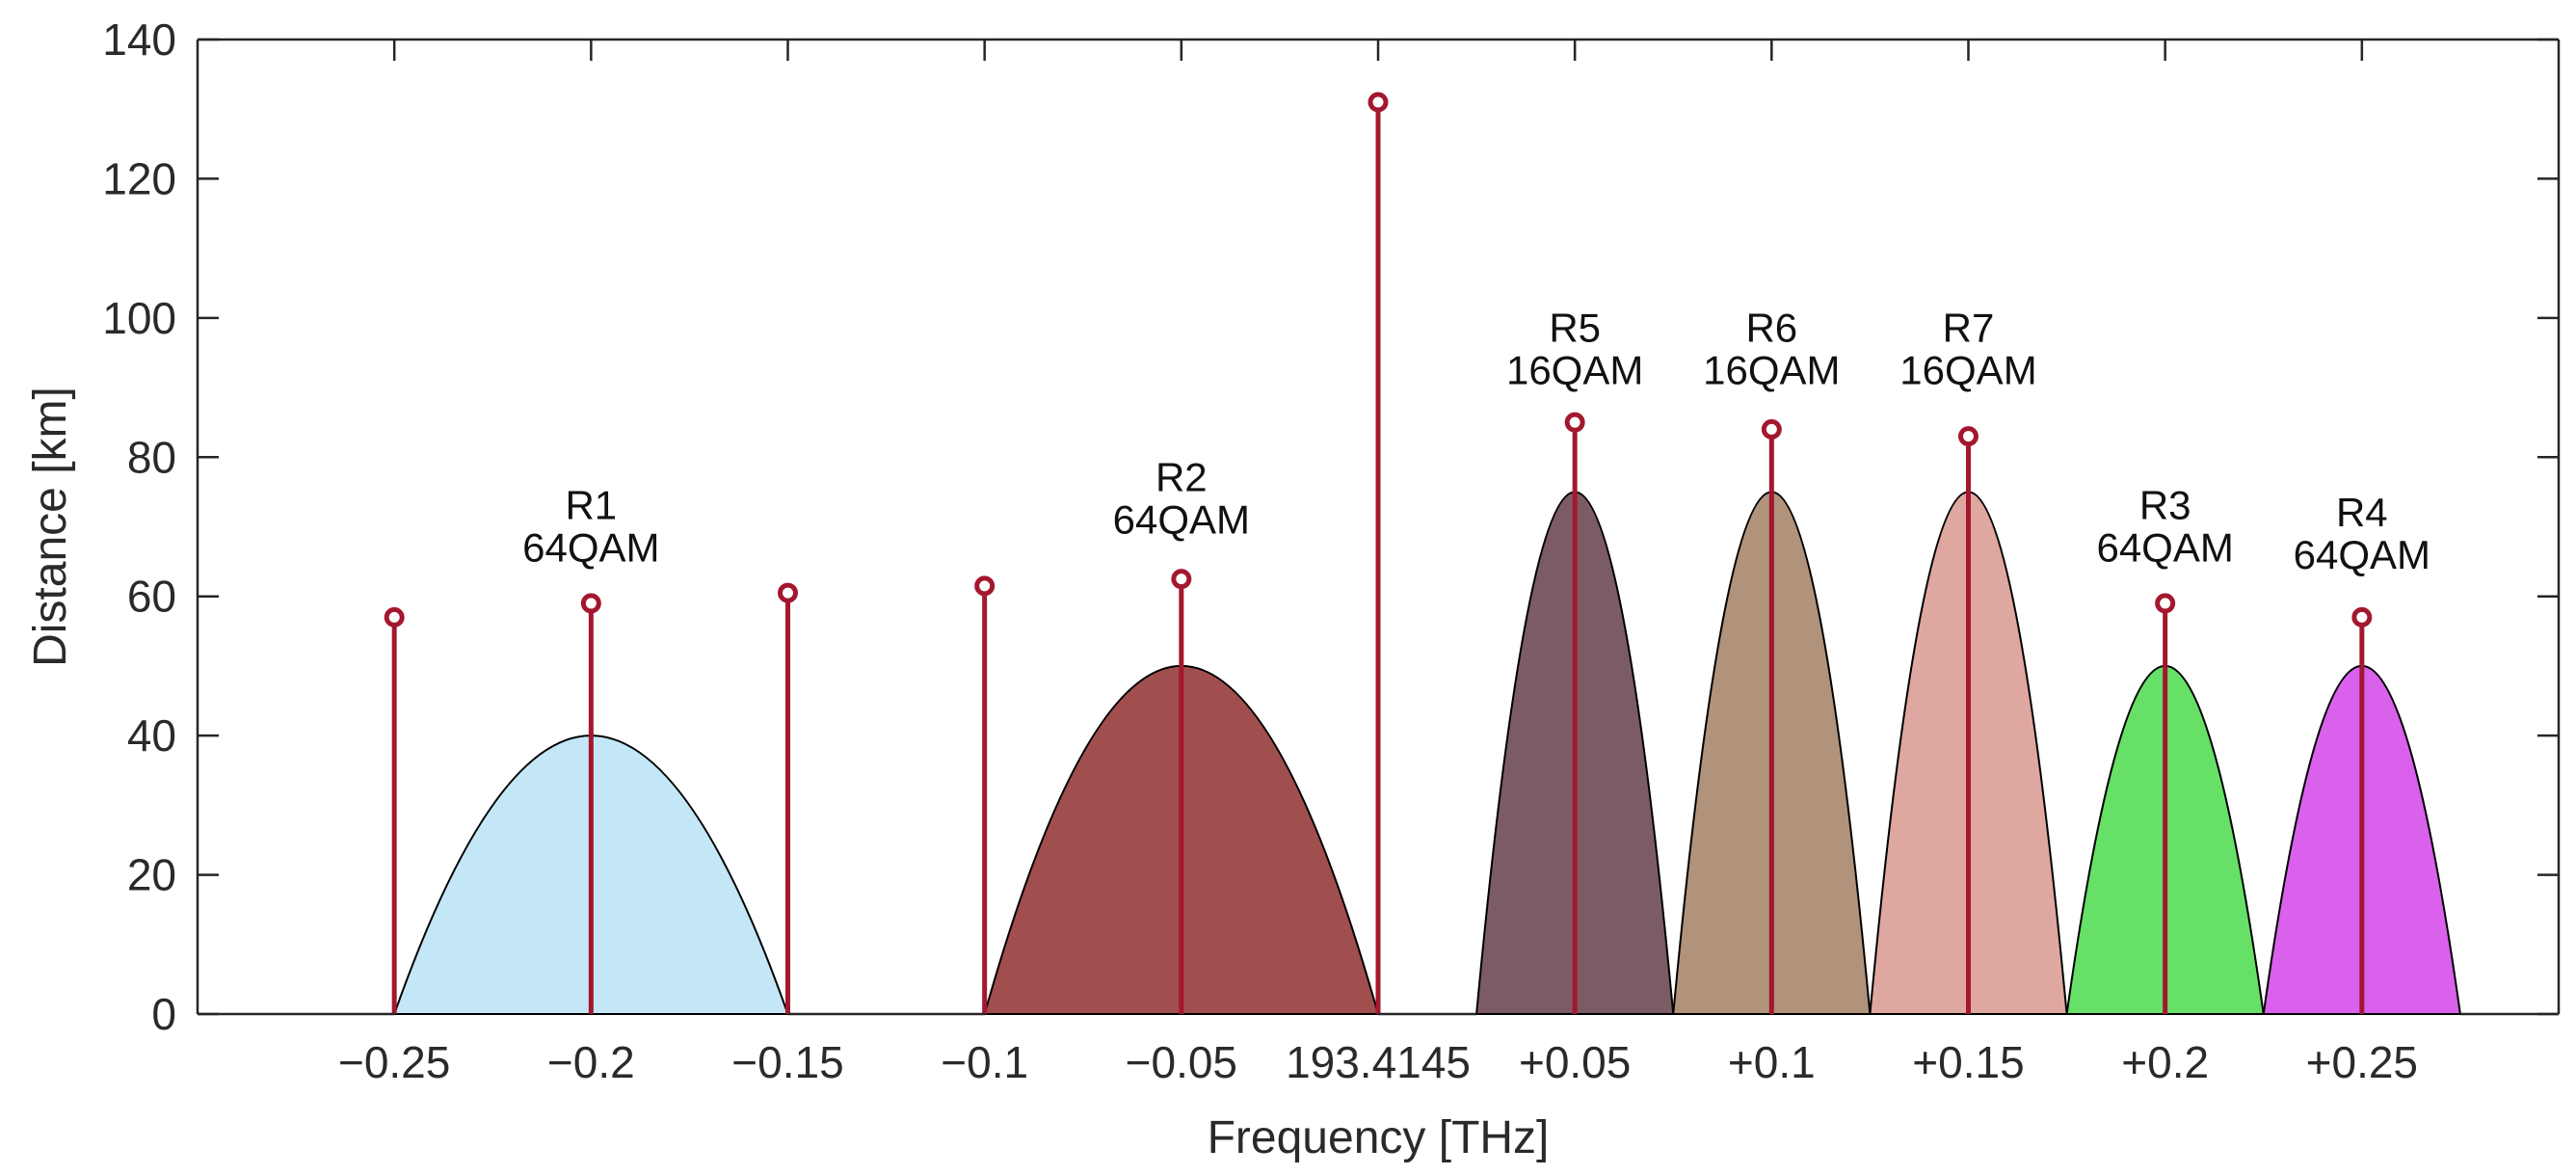 Image resolution: width=2576 pixels, height=1175 pixels. Describe the element at coordinates (152, 597) in the screenshot. I see `y-tick-label-60: 60` at that location.